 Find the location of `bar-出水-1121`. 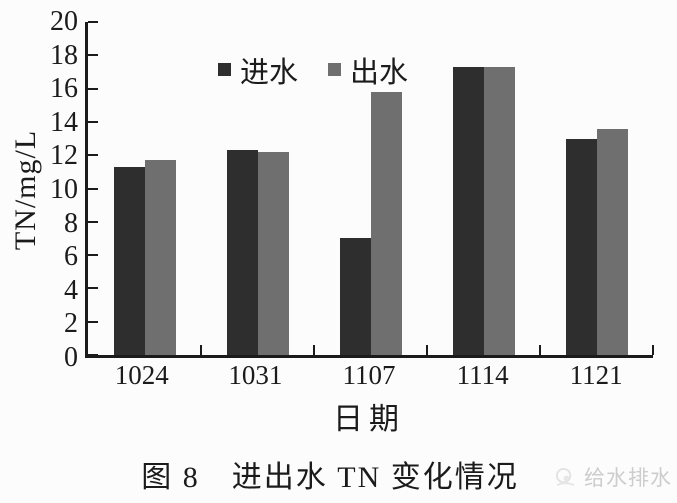

bar-出水-1121 is located at coordinates (612, 241).